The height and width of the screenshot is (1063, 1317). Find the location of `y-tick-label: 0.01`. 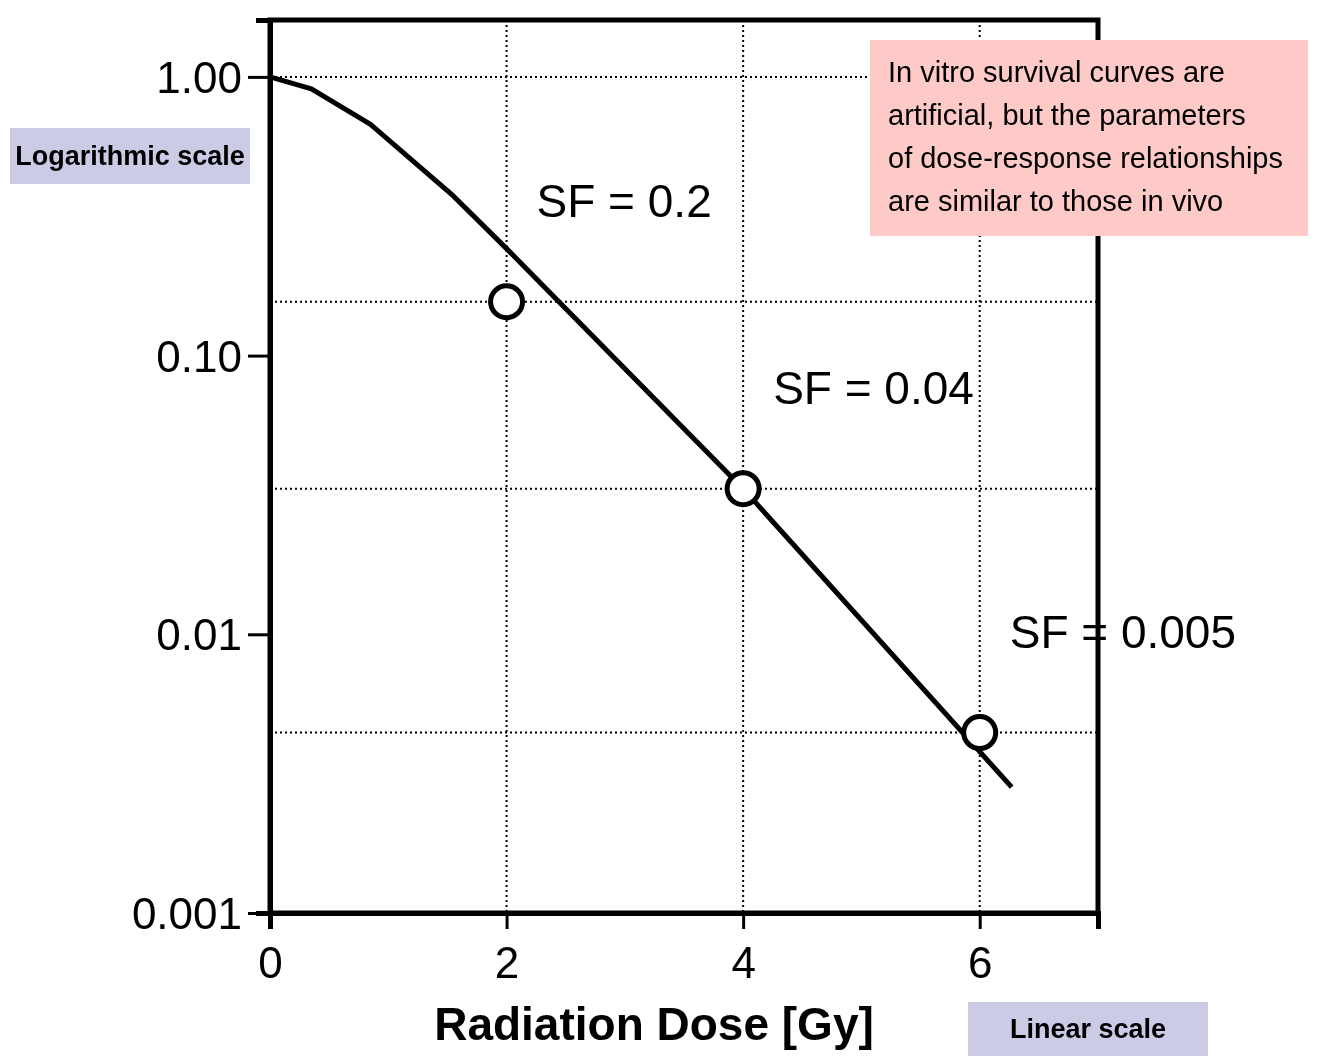

y-tick-label: 0.01 is located at coordinates (199, 635).